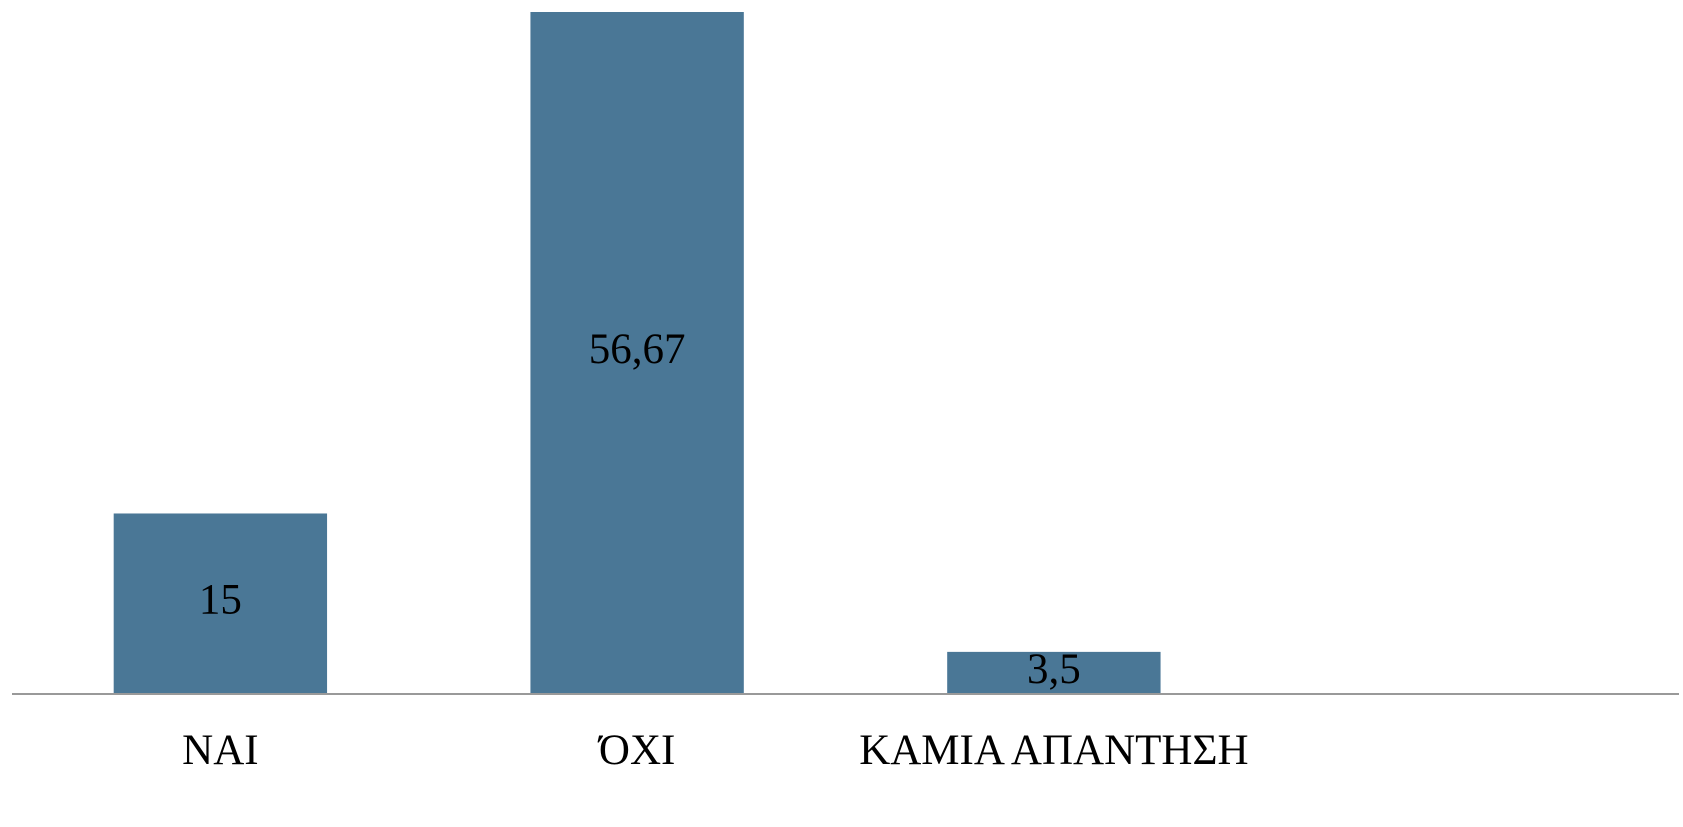 This screenshot has height=827, width=1683. Describe the element at coordinates (220, 750) in the screenshot. I see `x-tick-label: ΝΑΙ` at that location.